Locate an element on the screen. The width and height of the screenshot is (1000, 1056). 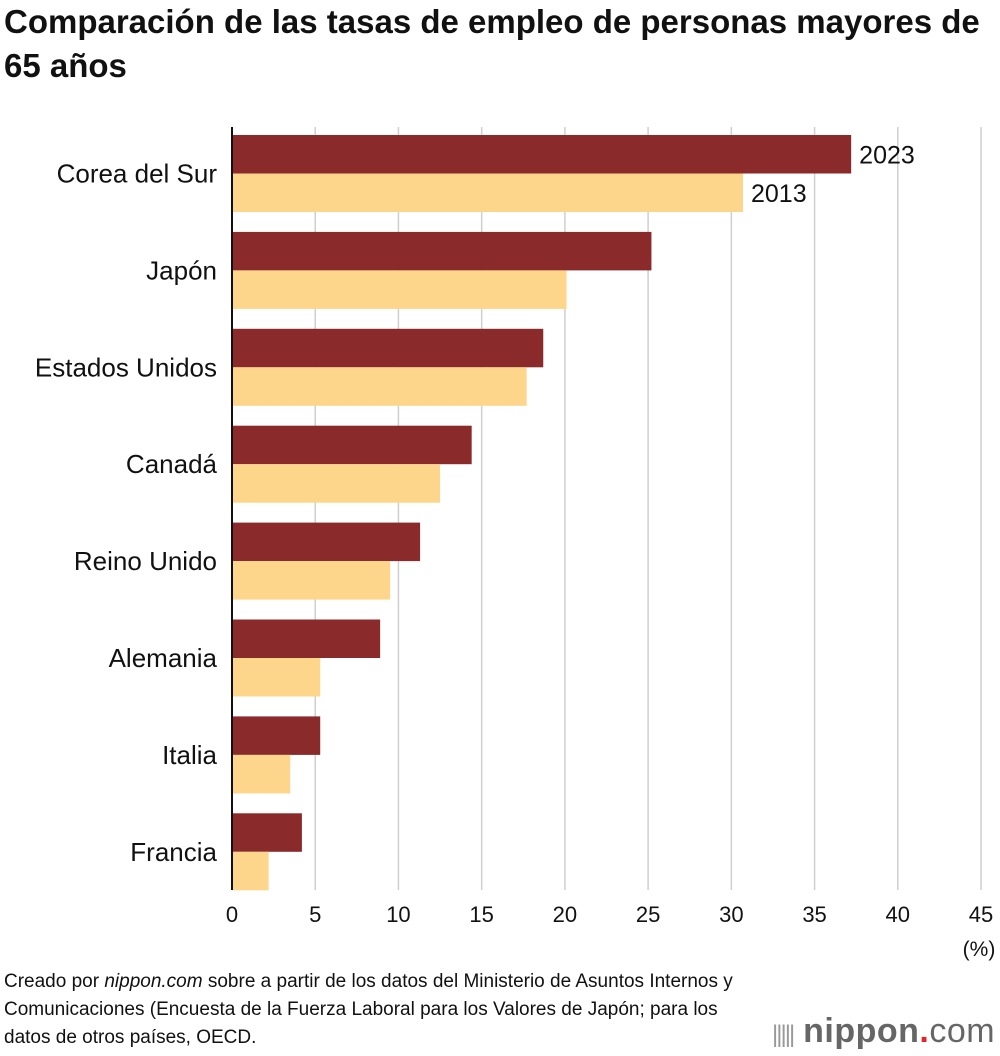
category-label: Canadá is located at coordinates (172, 464).